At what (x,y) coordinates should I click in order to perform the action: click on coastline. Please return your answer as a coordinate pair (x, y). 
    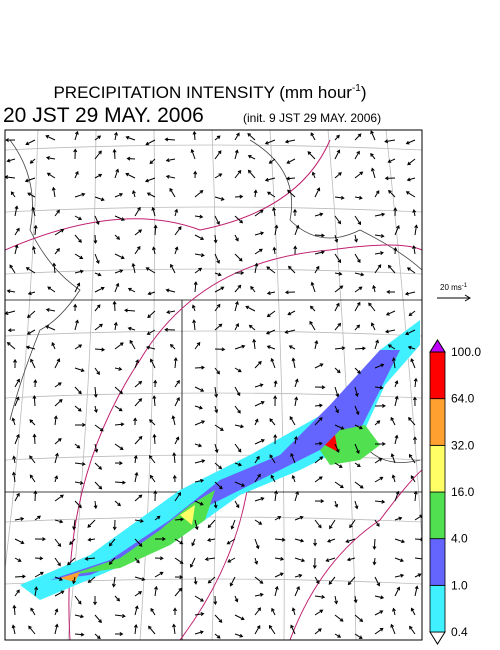
    Looking at the image, I should click on (45, 280).